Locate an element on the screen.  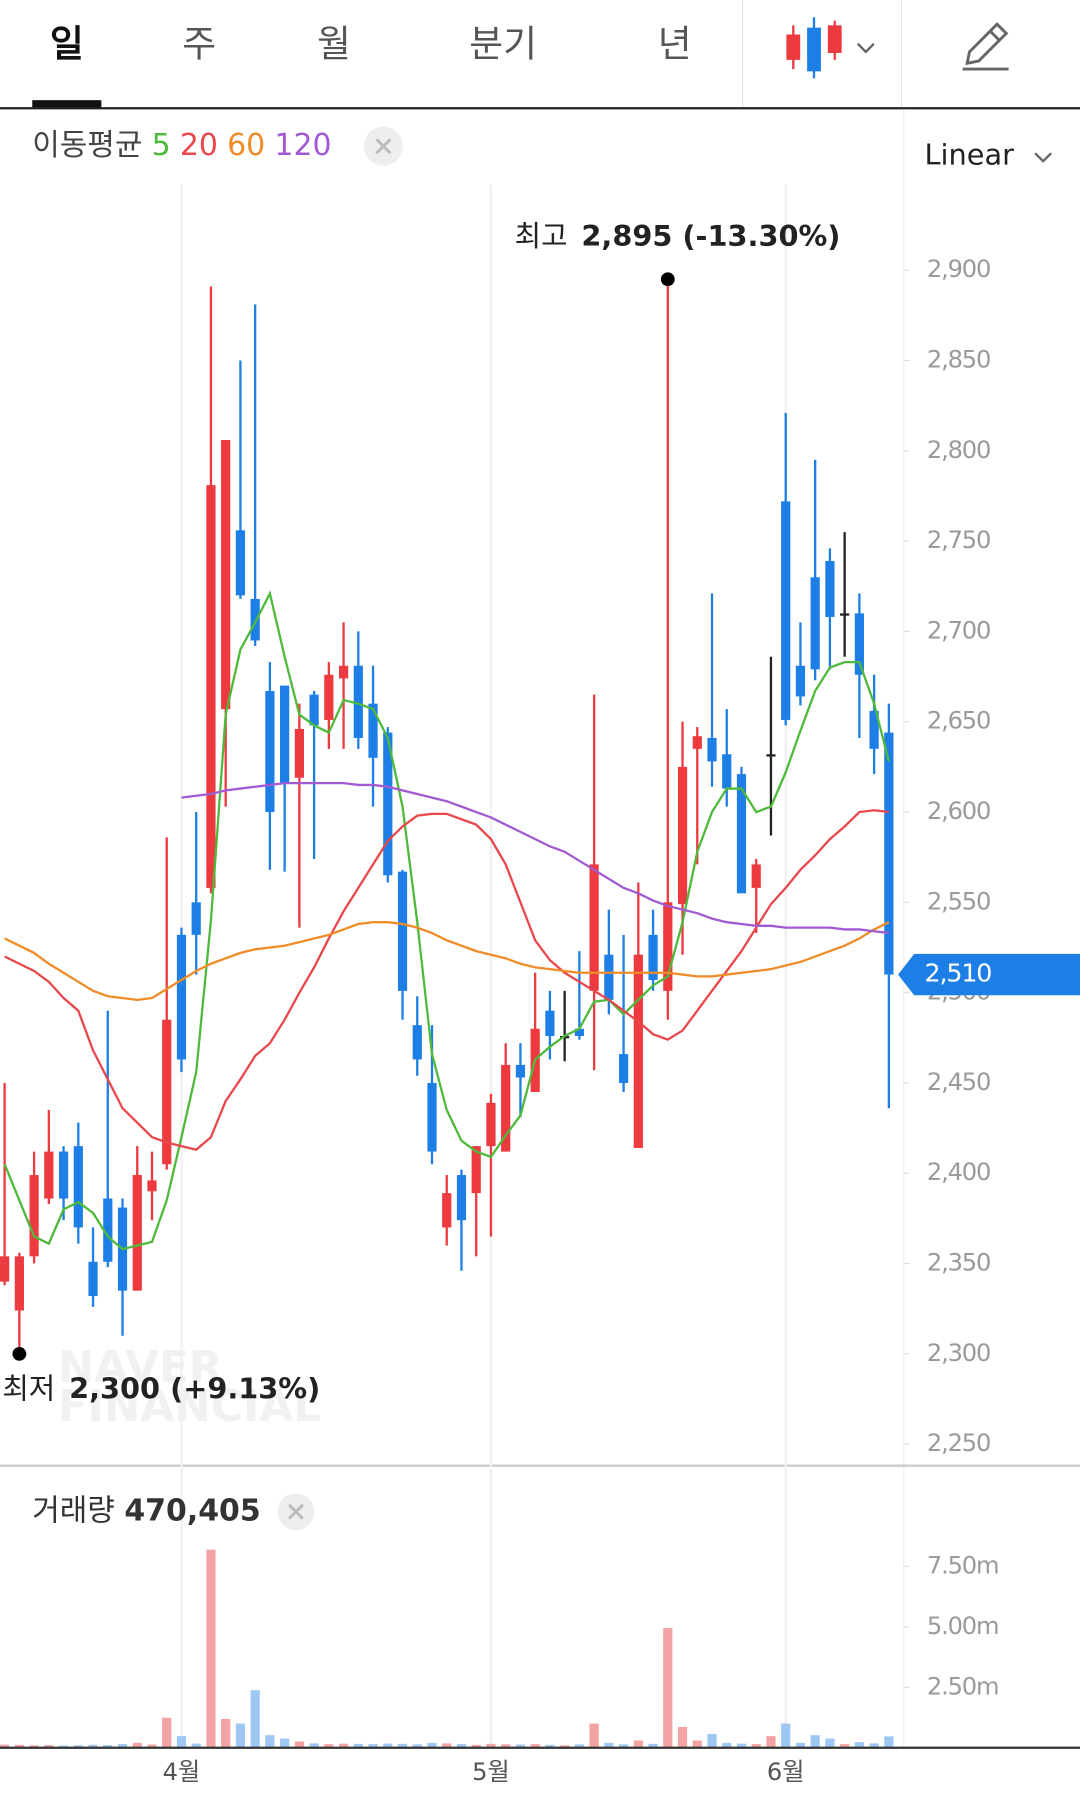
tab: 분기 is located at coordinates (503, 44).